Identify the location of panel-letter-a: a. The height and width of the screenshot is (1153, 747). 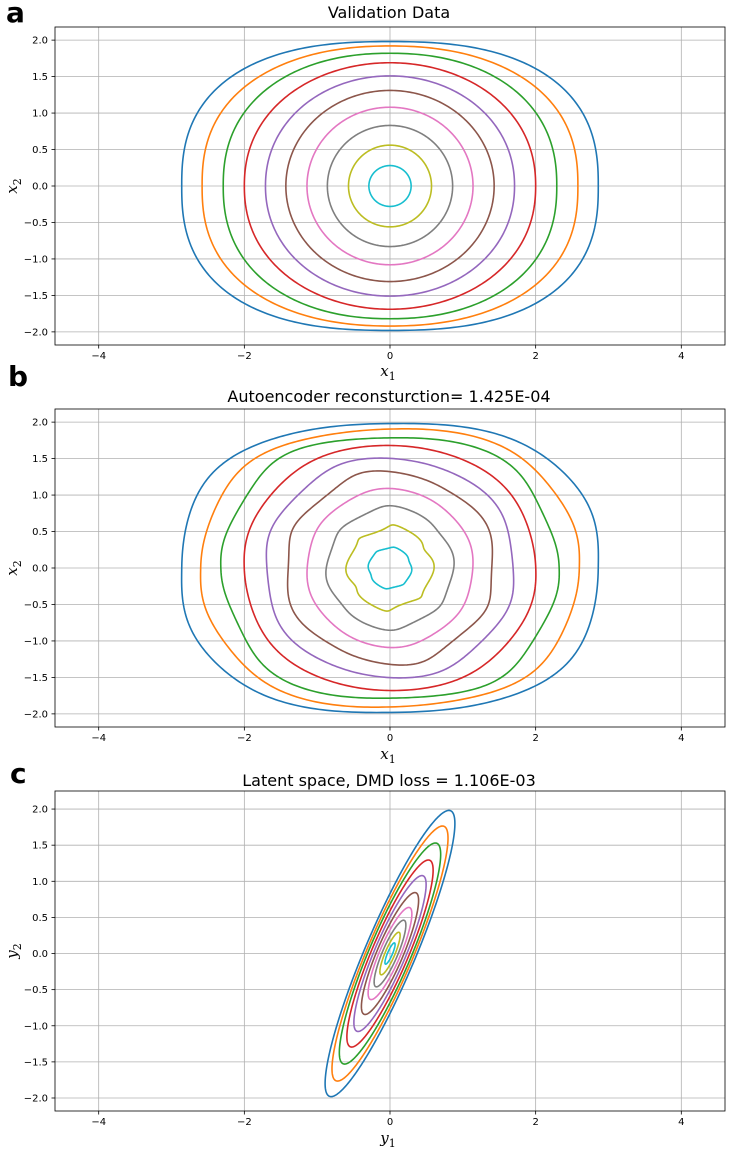
(15, 14).